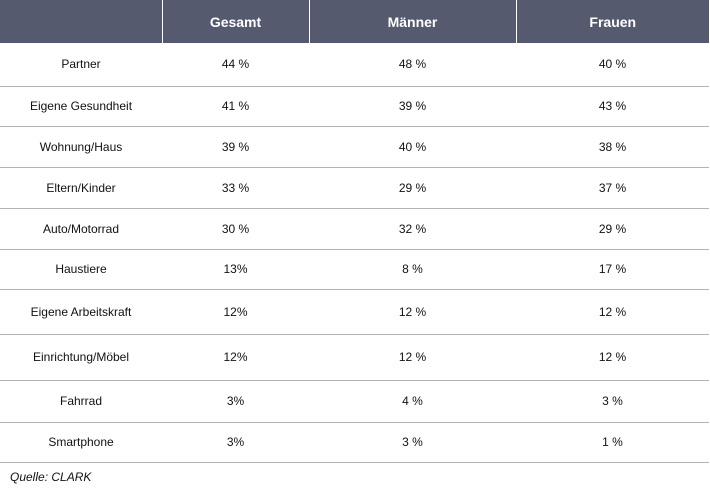 The height and width of the screenshot is (489, 710). Describe the element at coordinates (81, 269) in the screenshot. I see `category-cell: Haustiere` at that location.